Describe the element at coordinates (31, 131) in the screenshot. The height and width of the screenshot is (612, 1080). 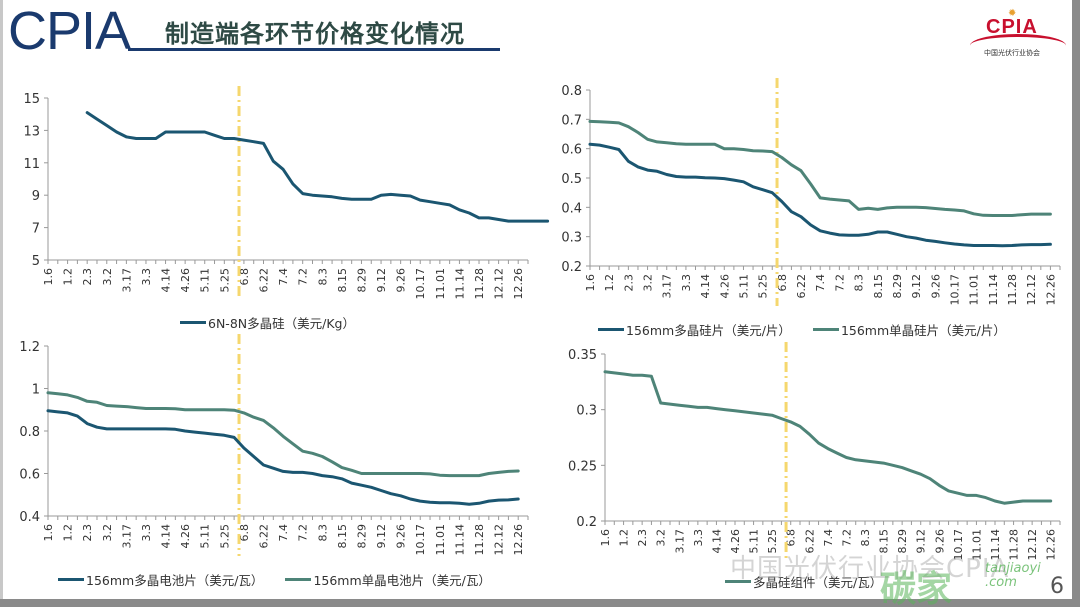
I see `y-tick-label: 13` at that location.